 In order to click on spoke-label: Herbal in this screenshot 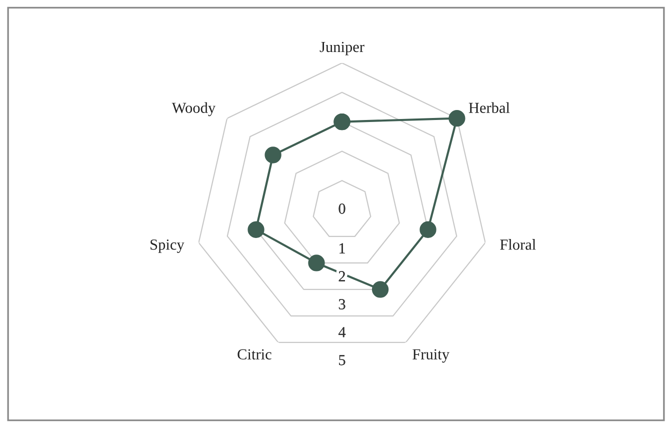, I will do `click(489, 108)`.